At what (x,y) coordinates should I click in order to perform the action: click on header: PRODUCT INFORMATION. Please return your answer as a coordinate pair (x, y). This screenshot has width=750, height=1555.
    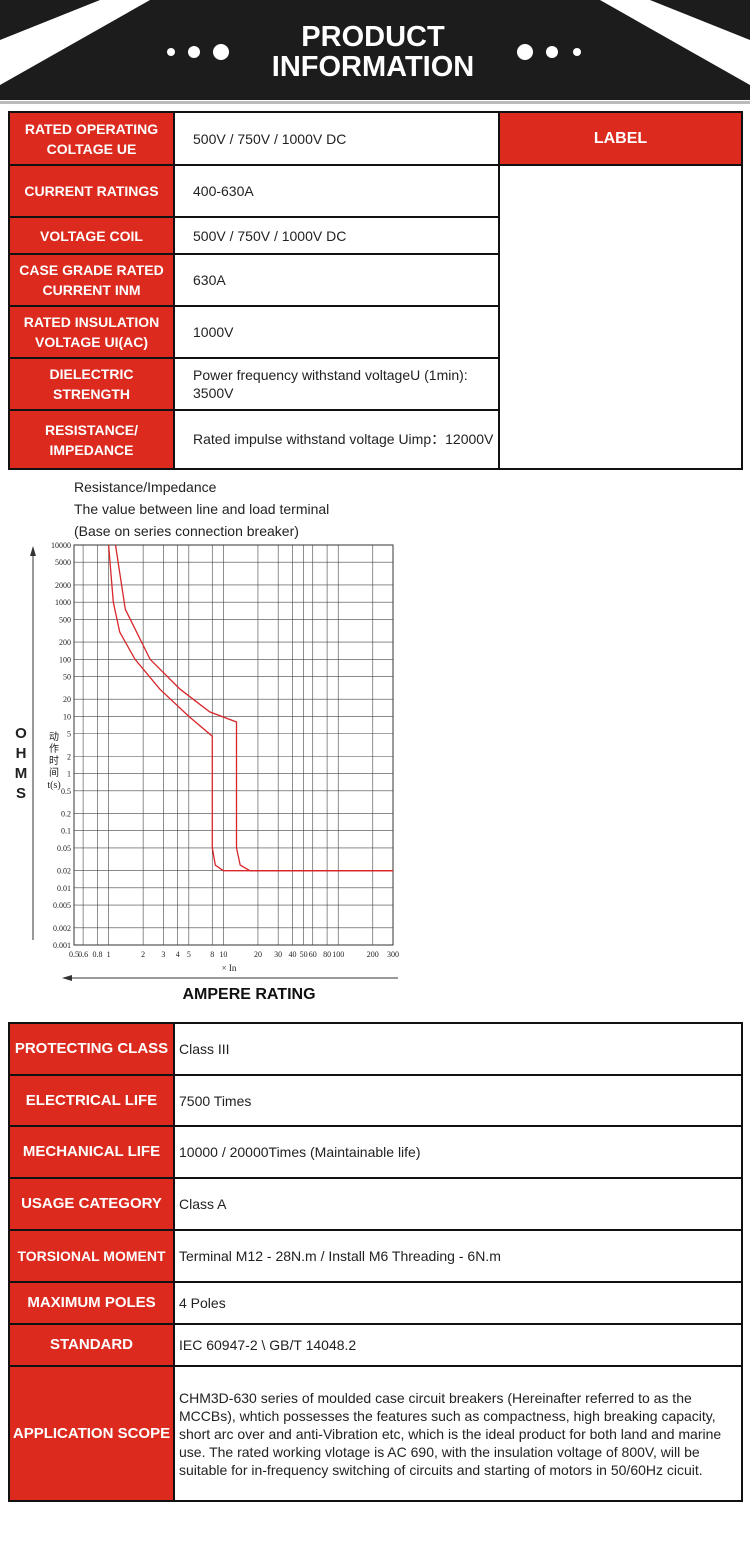
    Looking at the image, I should click on (375, 52).